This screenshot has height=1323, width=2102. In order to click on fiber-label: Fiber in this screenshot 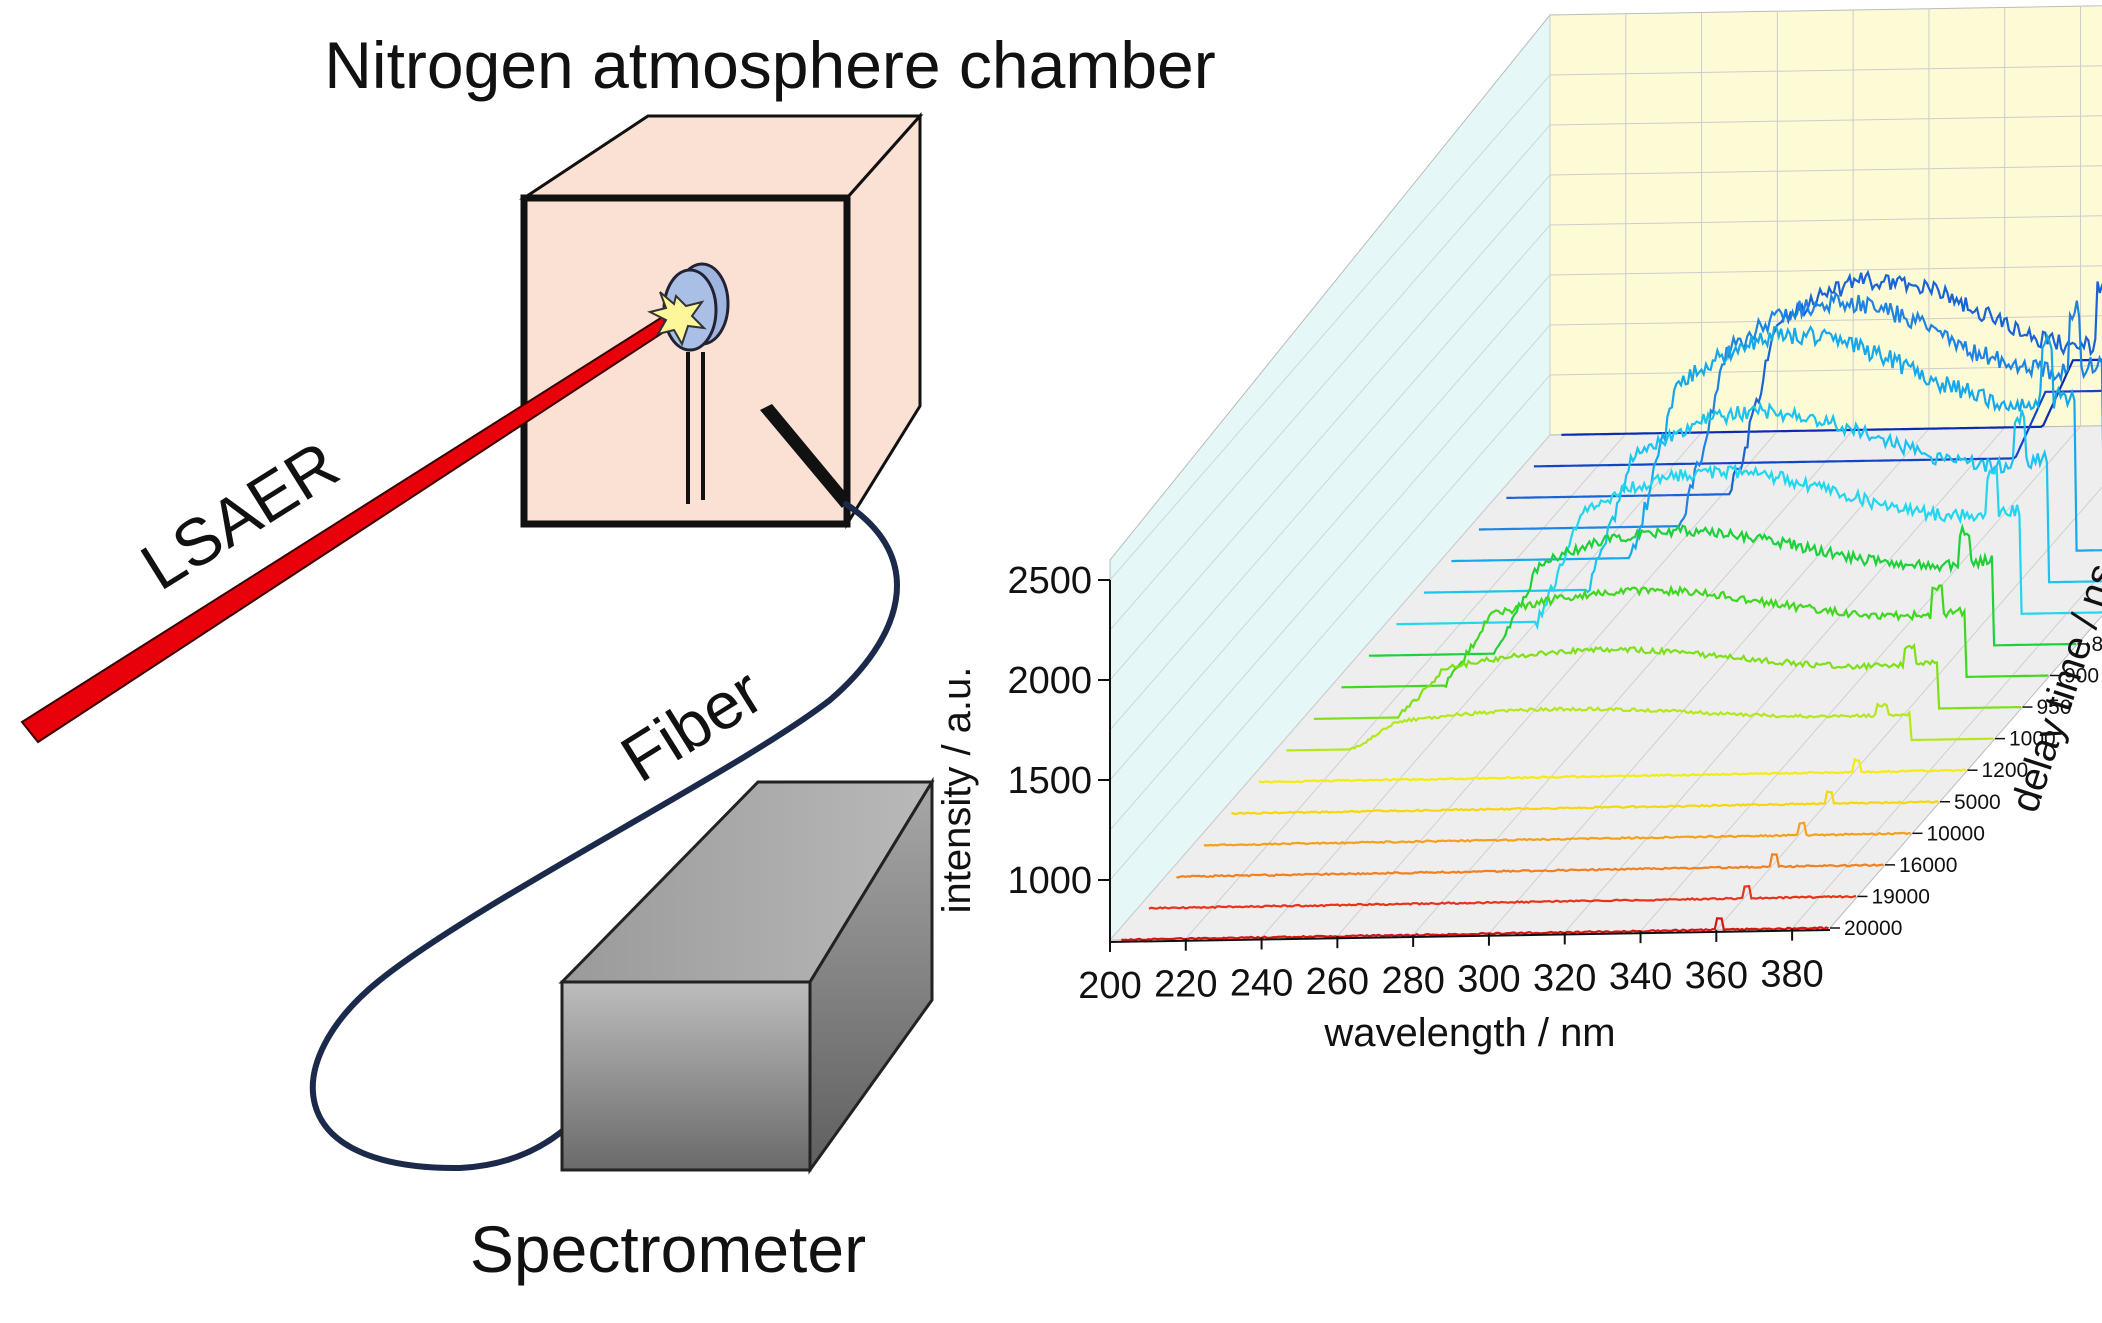, I will do `click(691, 724)`.